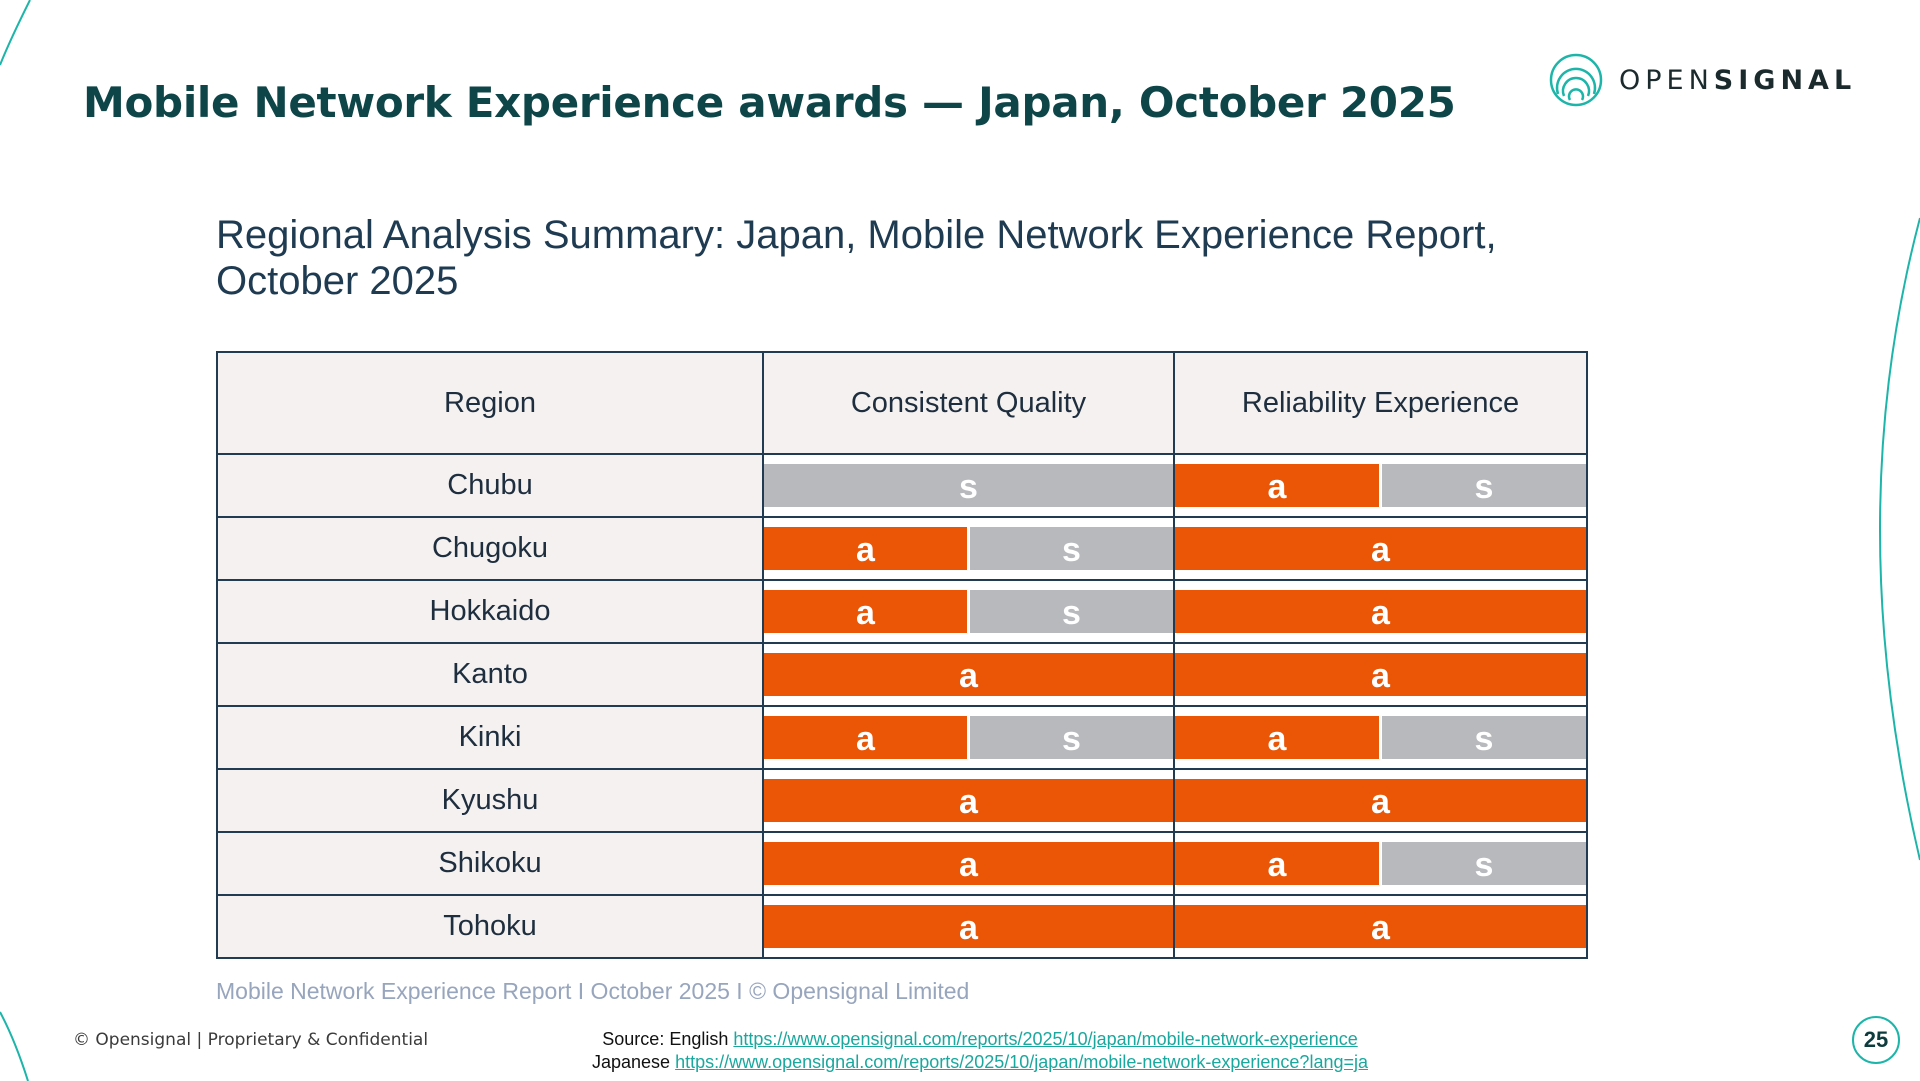 This screenshot has height=1081, width=1920. What do you see at coordinates (1576, 80) in the screenshot?
I see `opensignal-logo-icon` at bounding box center [1576, 80].